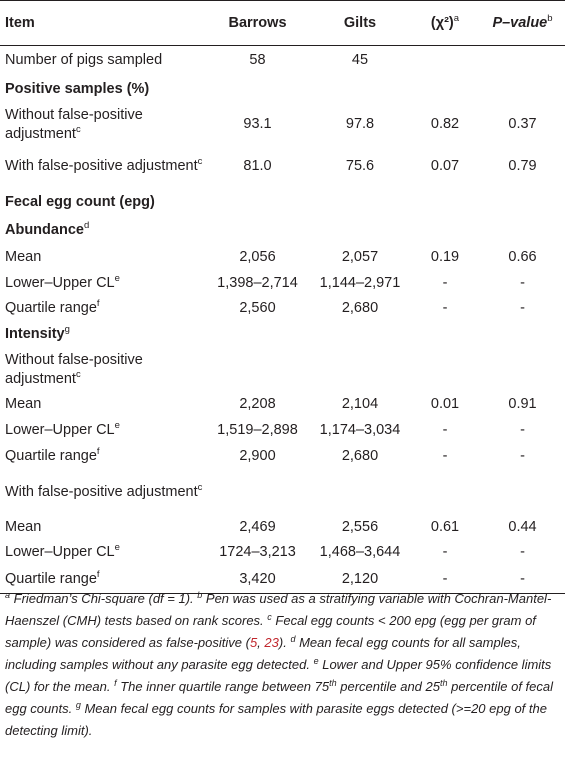  I want to click on table-row: Without false-positive adjustmentc, so click(282, 370).